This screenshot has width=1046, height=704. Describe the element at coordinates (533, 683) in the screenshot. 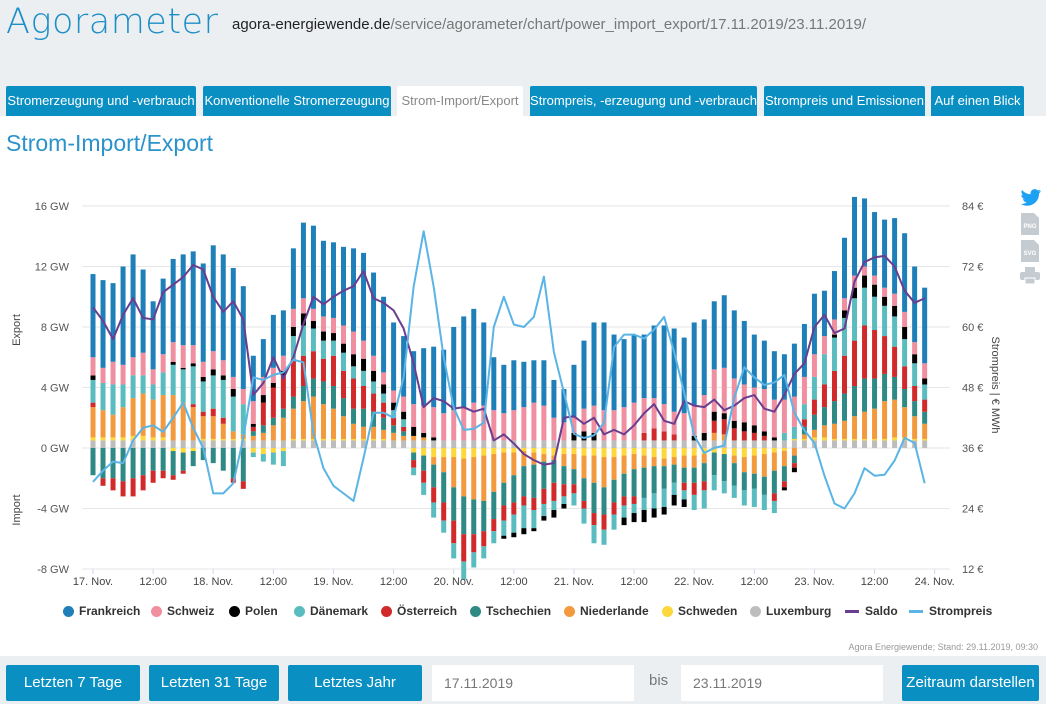

I see `from-date-input: 17.11.2019` at that location.